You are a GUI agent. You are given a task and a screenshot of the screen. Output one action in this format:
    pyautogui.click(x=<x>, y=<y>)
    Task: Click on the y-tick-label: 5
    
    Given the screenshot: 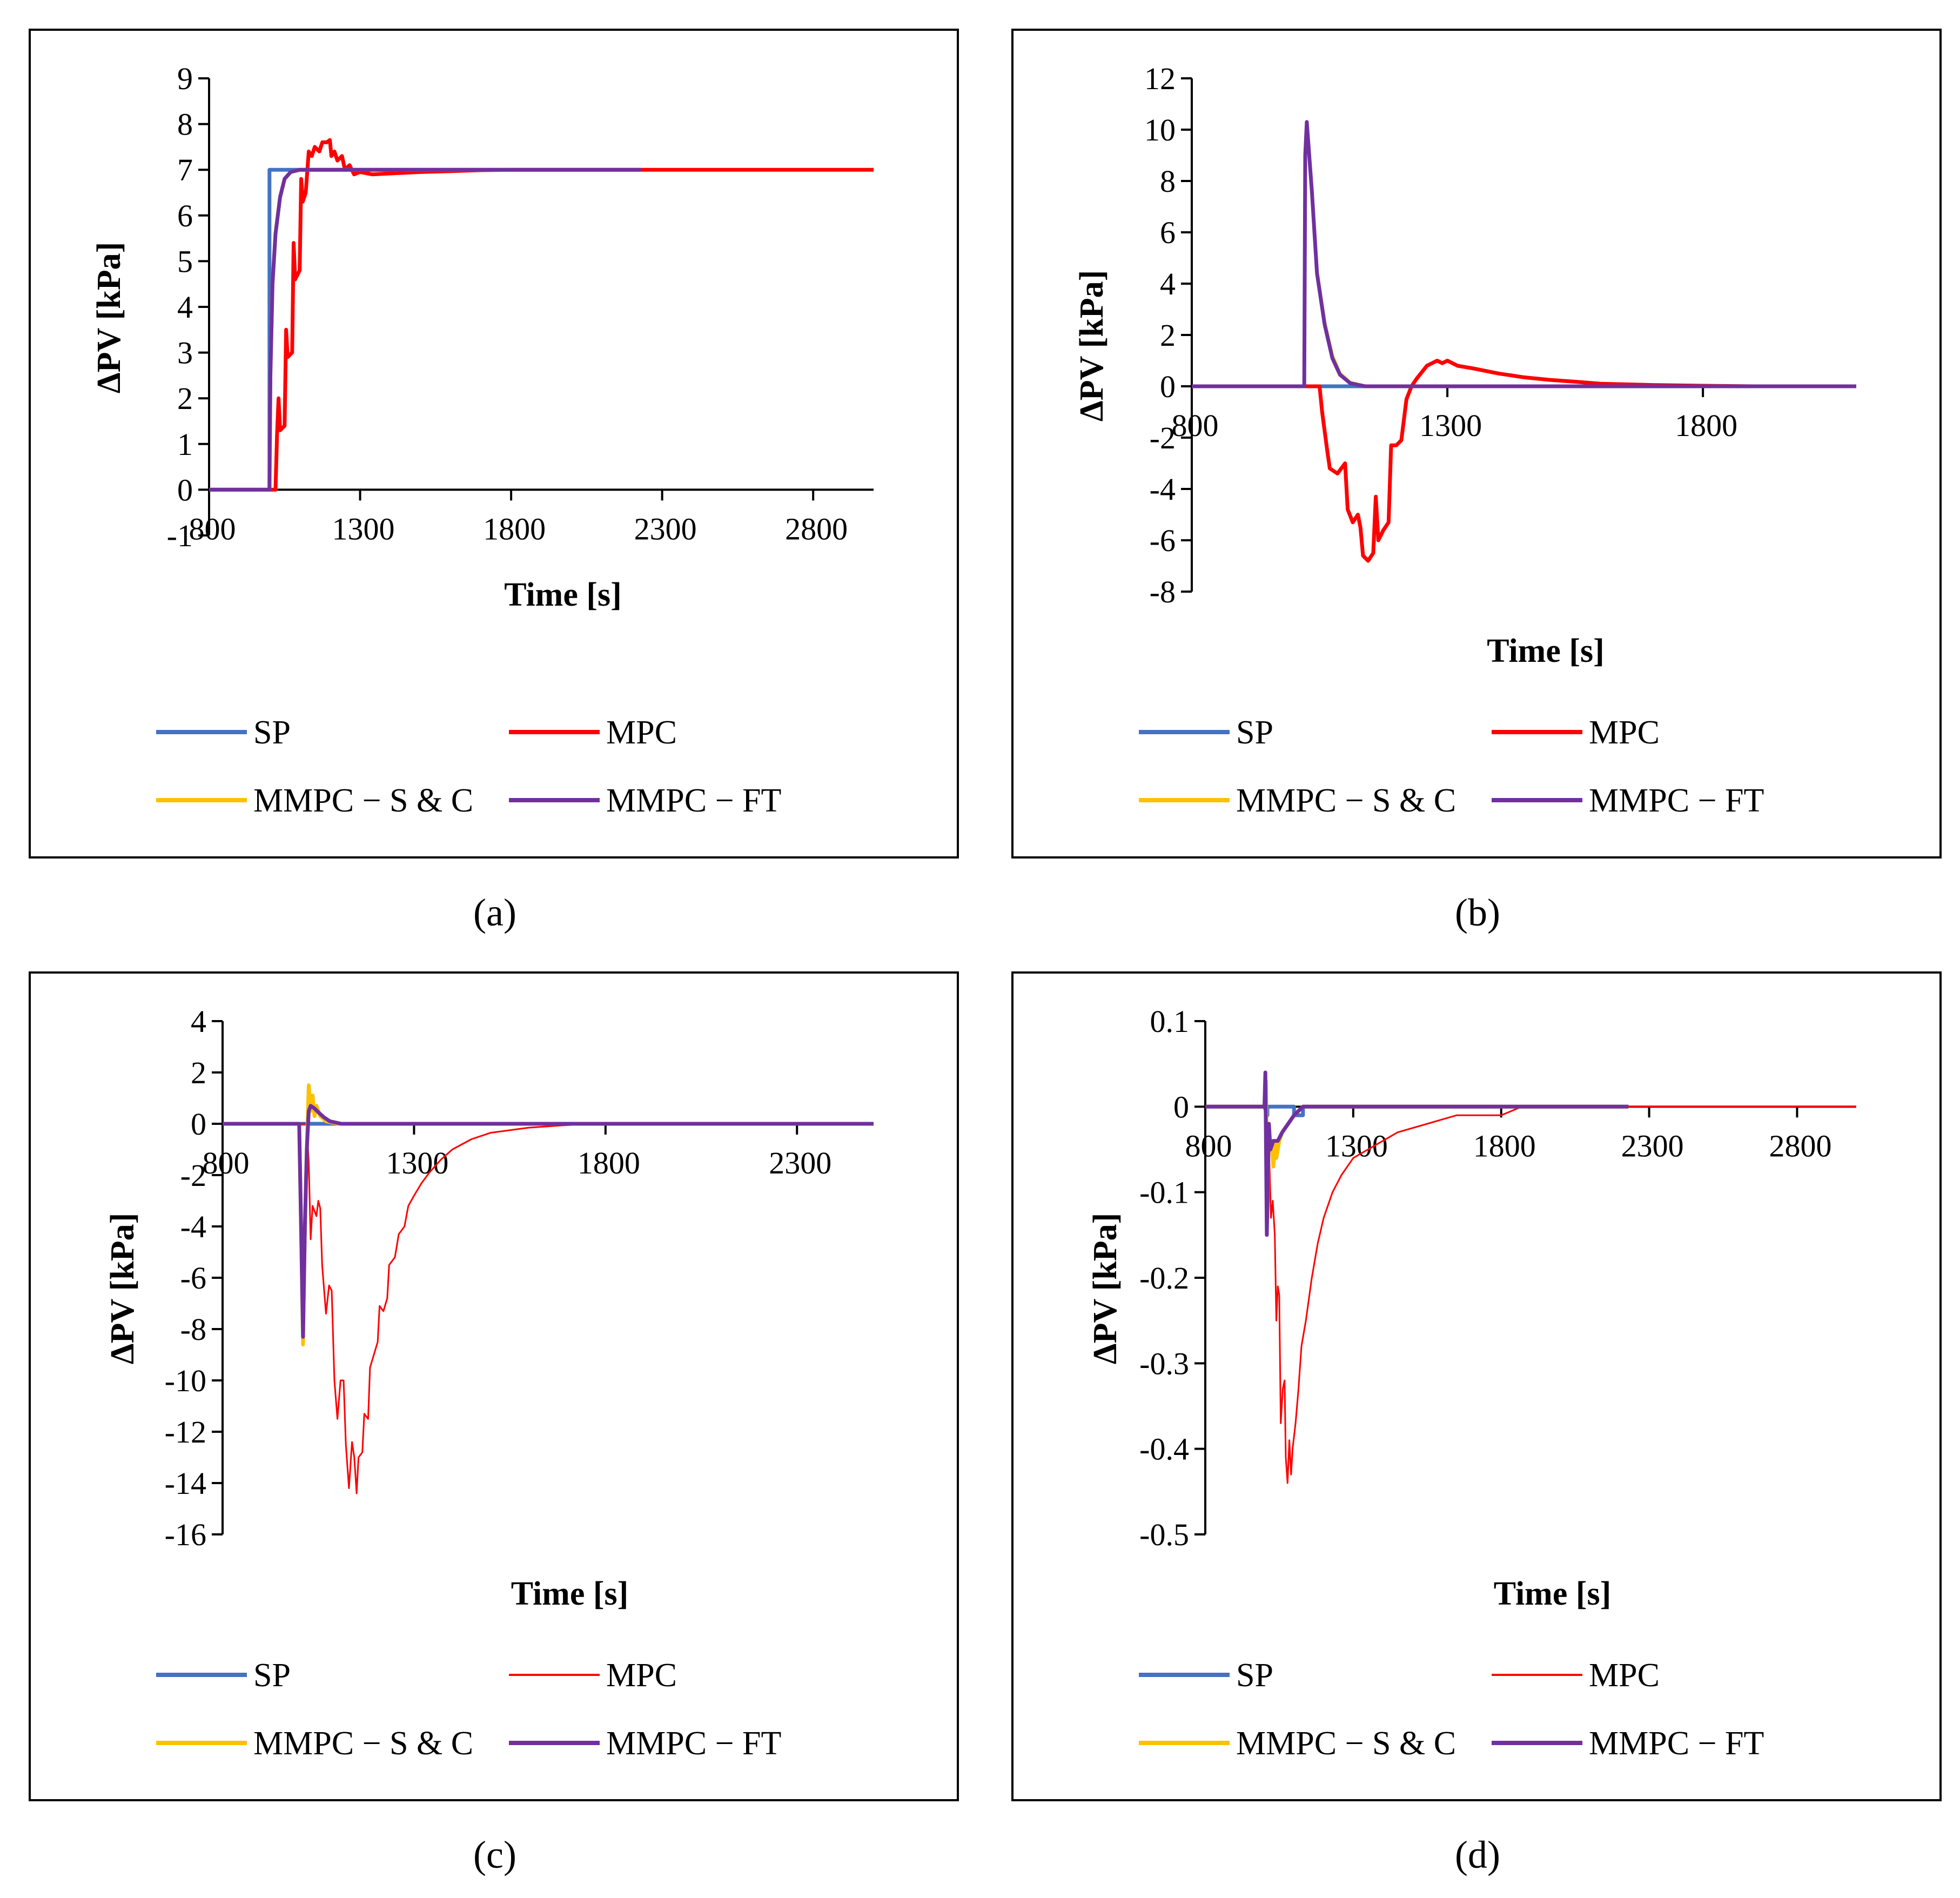 What is the action you would take?
    pyautogui.click(x=185, y=261)
    